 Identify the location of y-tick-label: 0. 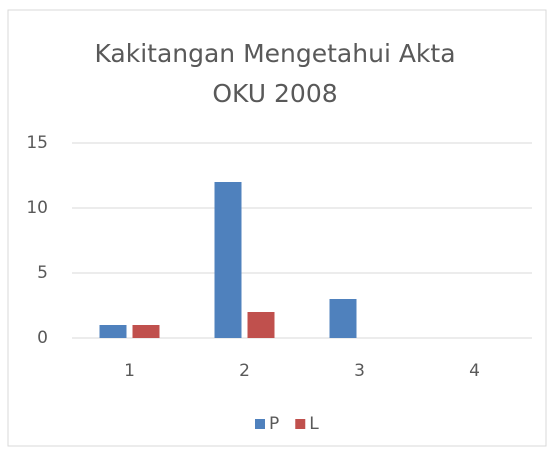
(42, 338).